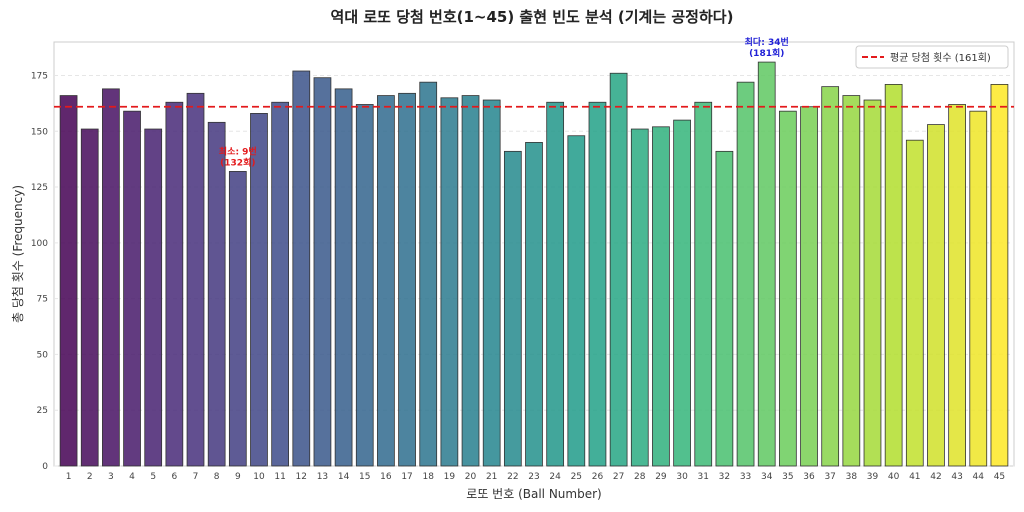 The height and width of the screenshot is (512, 1024). Describe the element at coordinates (940, 58) in the screenshot. I see `legend-mean-label: 평균 당첨 횟수 (161회)` at that location.